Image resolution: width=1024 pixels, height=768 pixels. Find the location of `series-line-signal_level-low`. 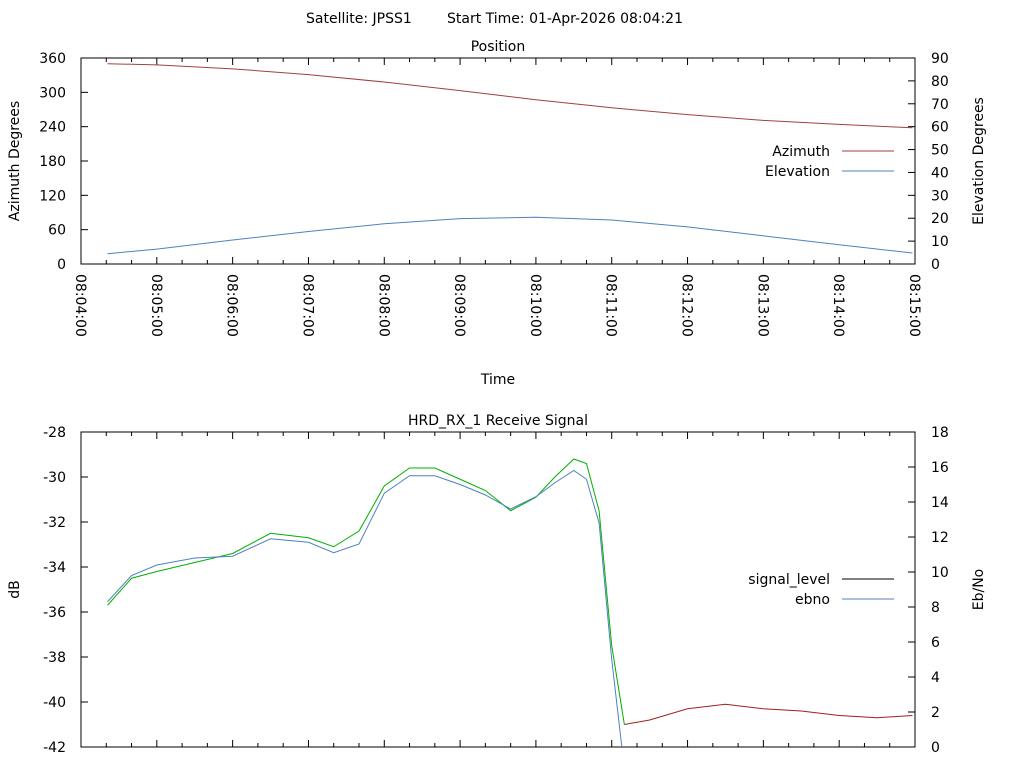

series-line-signal_level-low is located at coordinates (768, 714).